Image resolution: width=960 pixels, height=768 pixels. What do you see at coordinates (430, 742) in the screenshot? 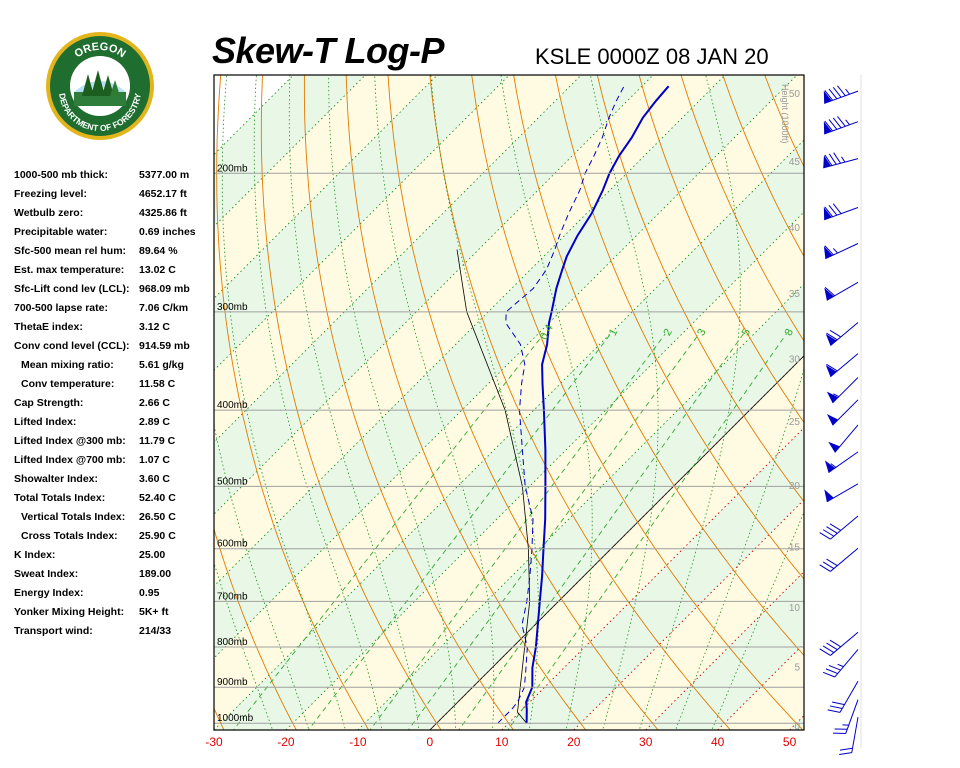
I see `x-tick-label: 0` at bounding box center [430, 742].